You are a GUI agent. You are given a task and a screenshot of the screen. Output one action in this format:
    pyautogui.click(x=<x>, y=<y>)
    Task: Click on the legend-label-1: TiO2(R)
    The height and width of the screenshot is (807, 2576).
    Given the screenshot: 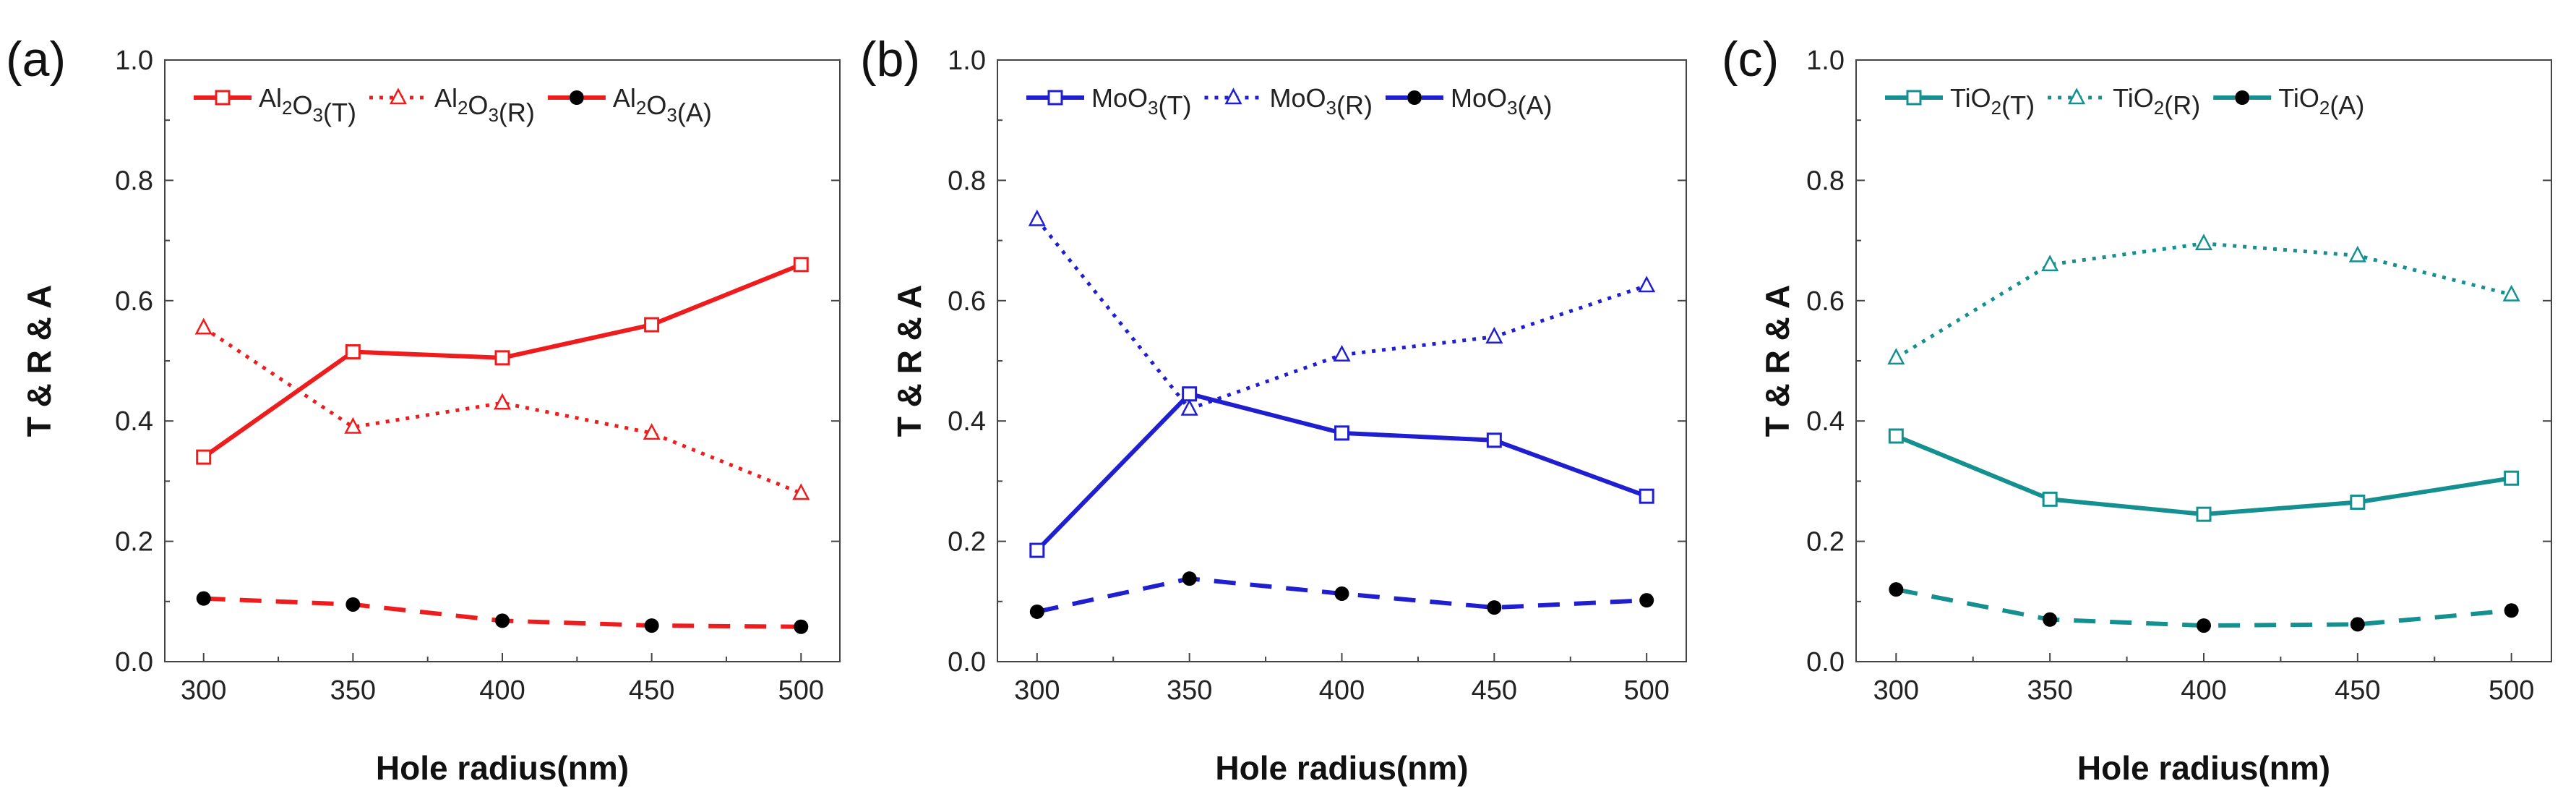 What is the action you would take?
    pyautogui.click(x=2156, y=101)
    